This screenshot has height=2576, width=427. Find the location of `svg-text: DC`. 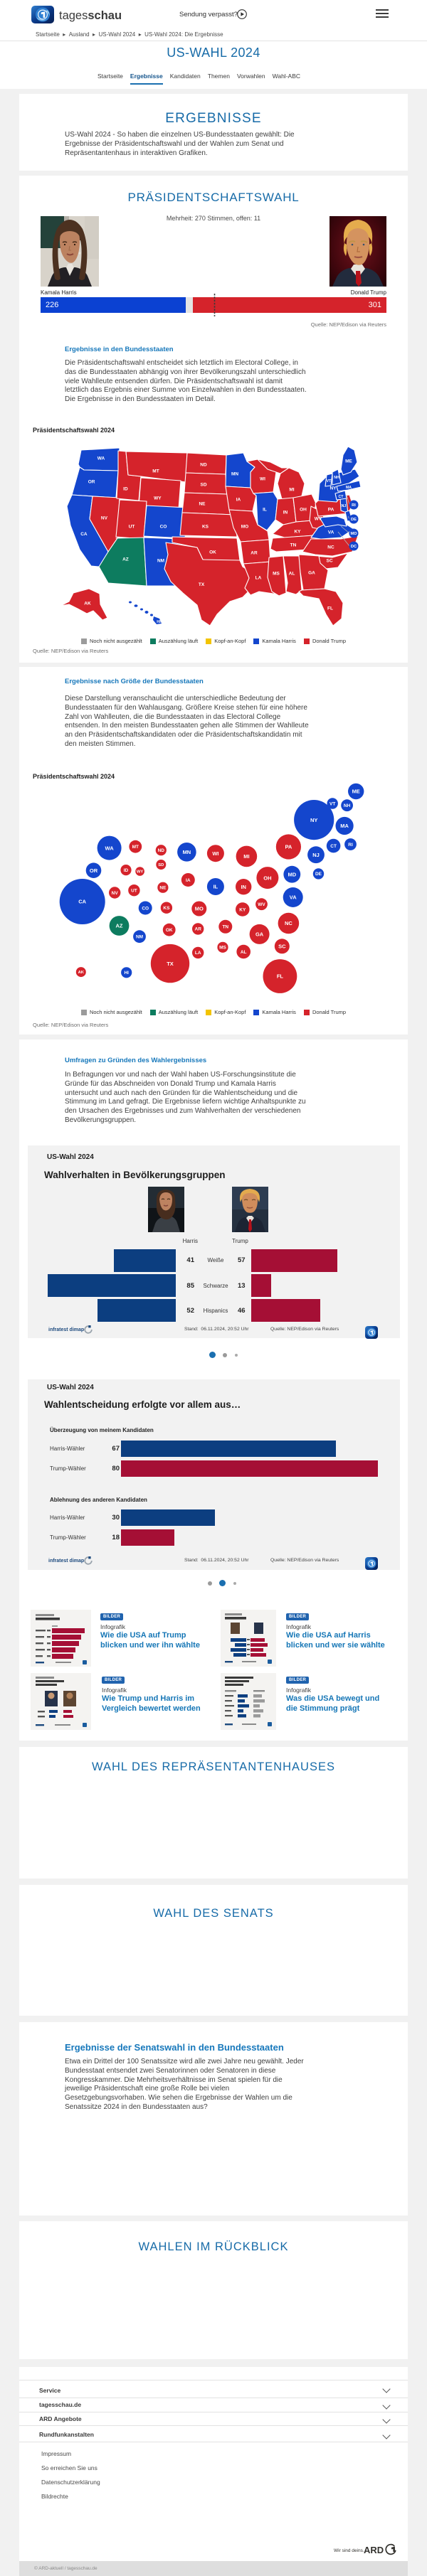

svg-text: DC is located at coordinates (354, 547).